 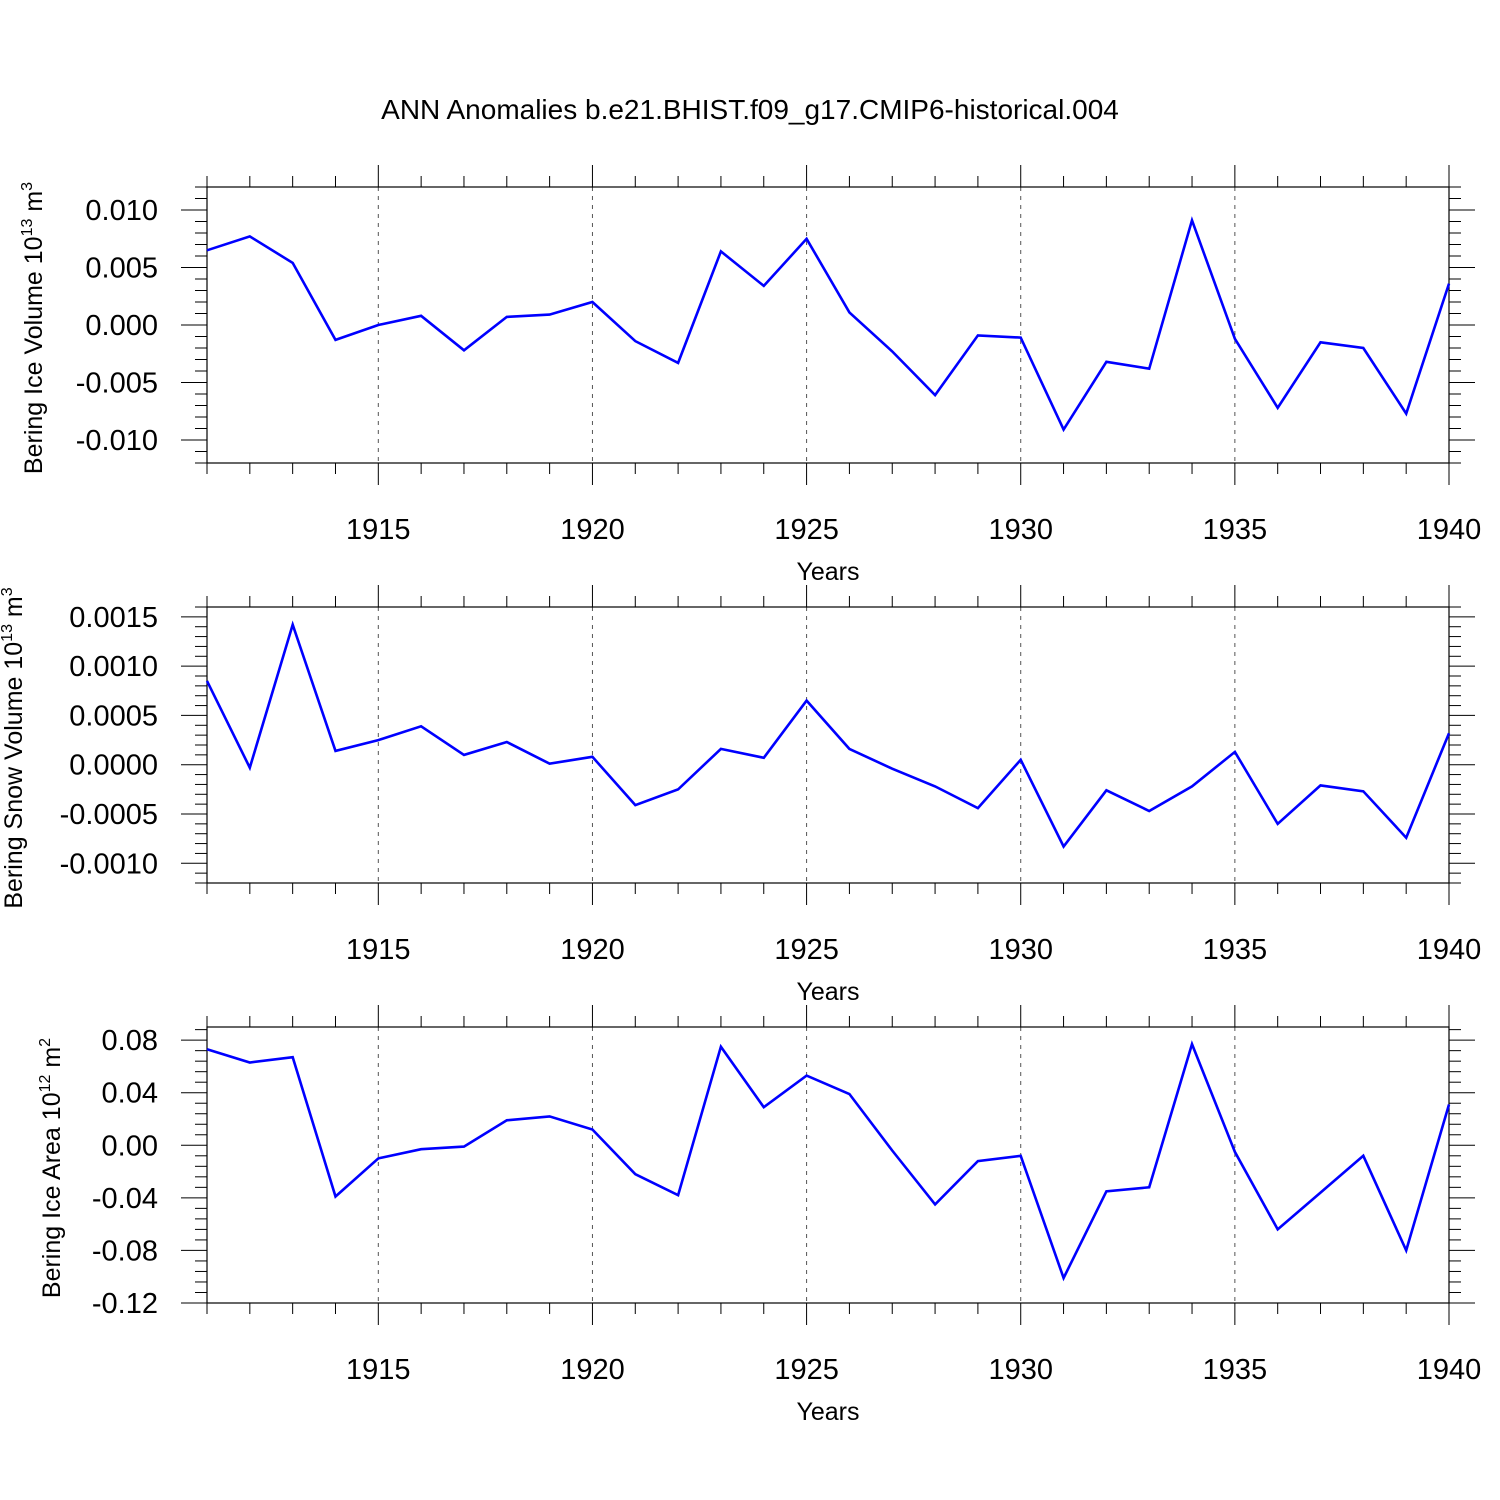 I want to click on y-tick-label: 0.0010, so click(x=113, y=667).